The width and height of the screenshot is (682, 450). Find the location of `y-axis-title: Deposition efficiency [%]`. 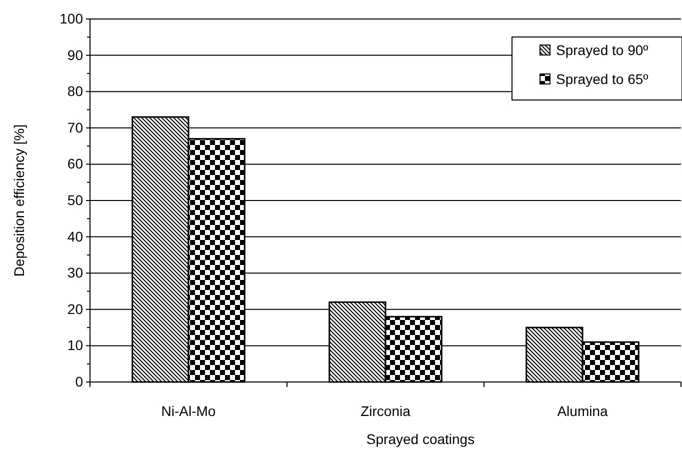

y-axis-title: Deposition efficiency [%] is located at coordinates (19, 200).